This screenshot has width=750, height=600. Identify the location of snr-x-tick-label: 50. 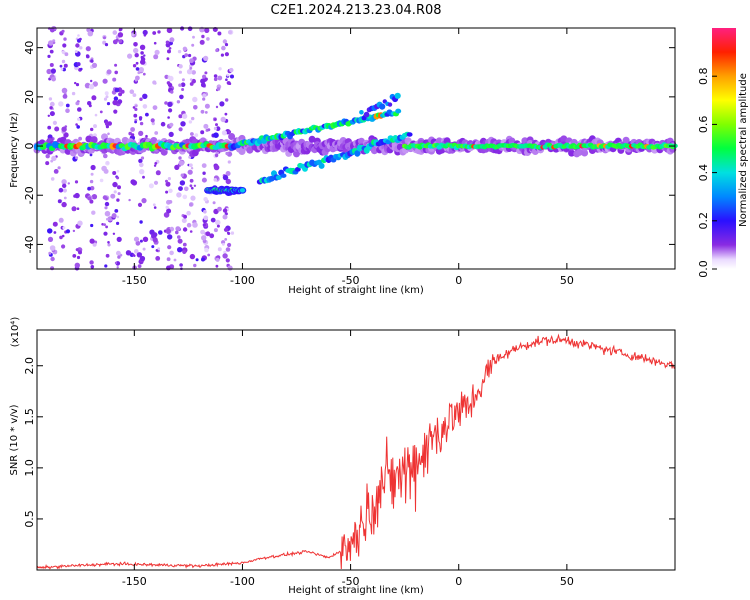
(567, 581).